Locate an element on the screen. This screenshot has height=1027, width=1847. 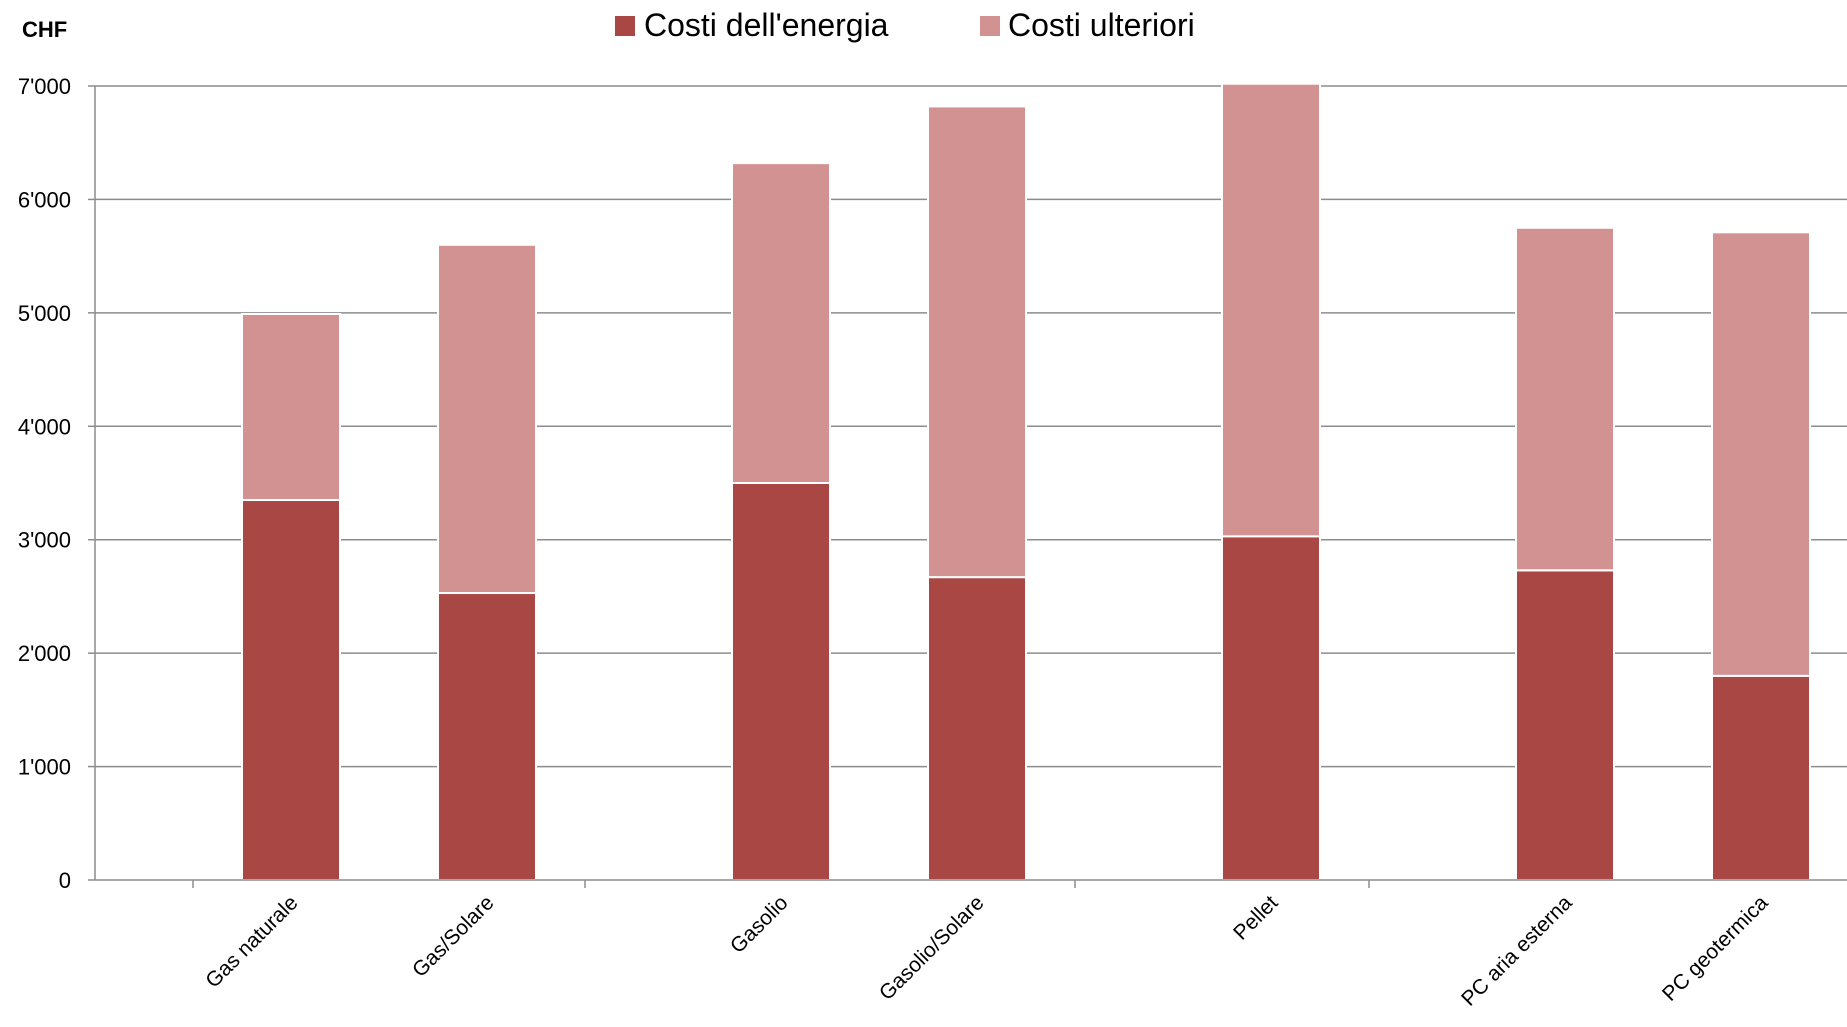
legend-label: Costi ulteriori is located at coordinates (1101, 25).